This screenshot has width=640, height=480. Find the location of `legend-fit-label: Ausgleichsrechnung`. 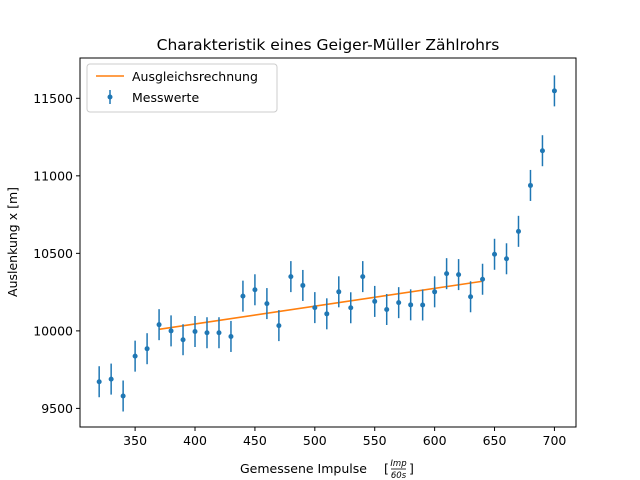

legend-fit-label: Ausgleichsrechnung is located at coordinates (195, 76).